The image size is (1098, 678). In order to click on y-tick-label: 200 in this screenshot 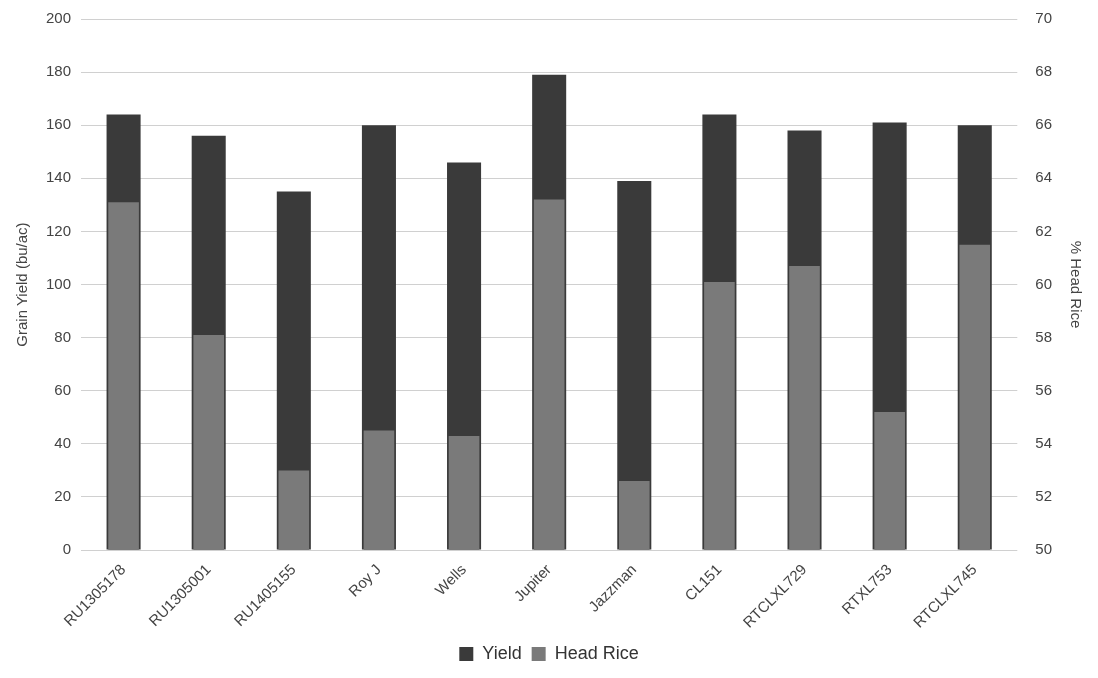, I will do `click(59, 18)`.